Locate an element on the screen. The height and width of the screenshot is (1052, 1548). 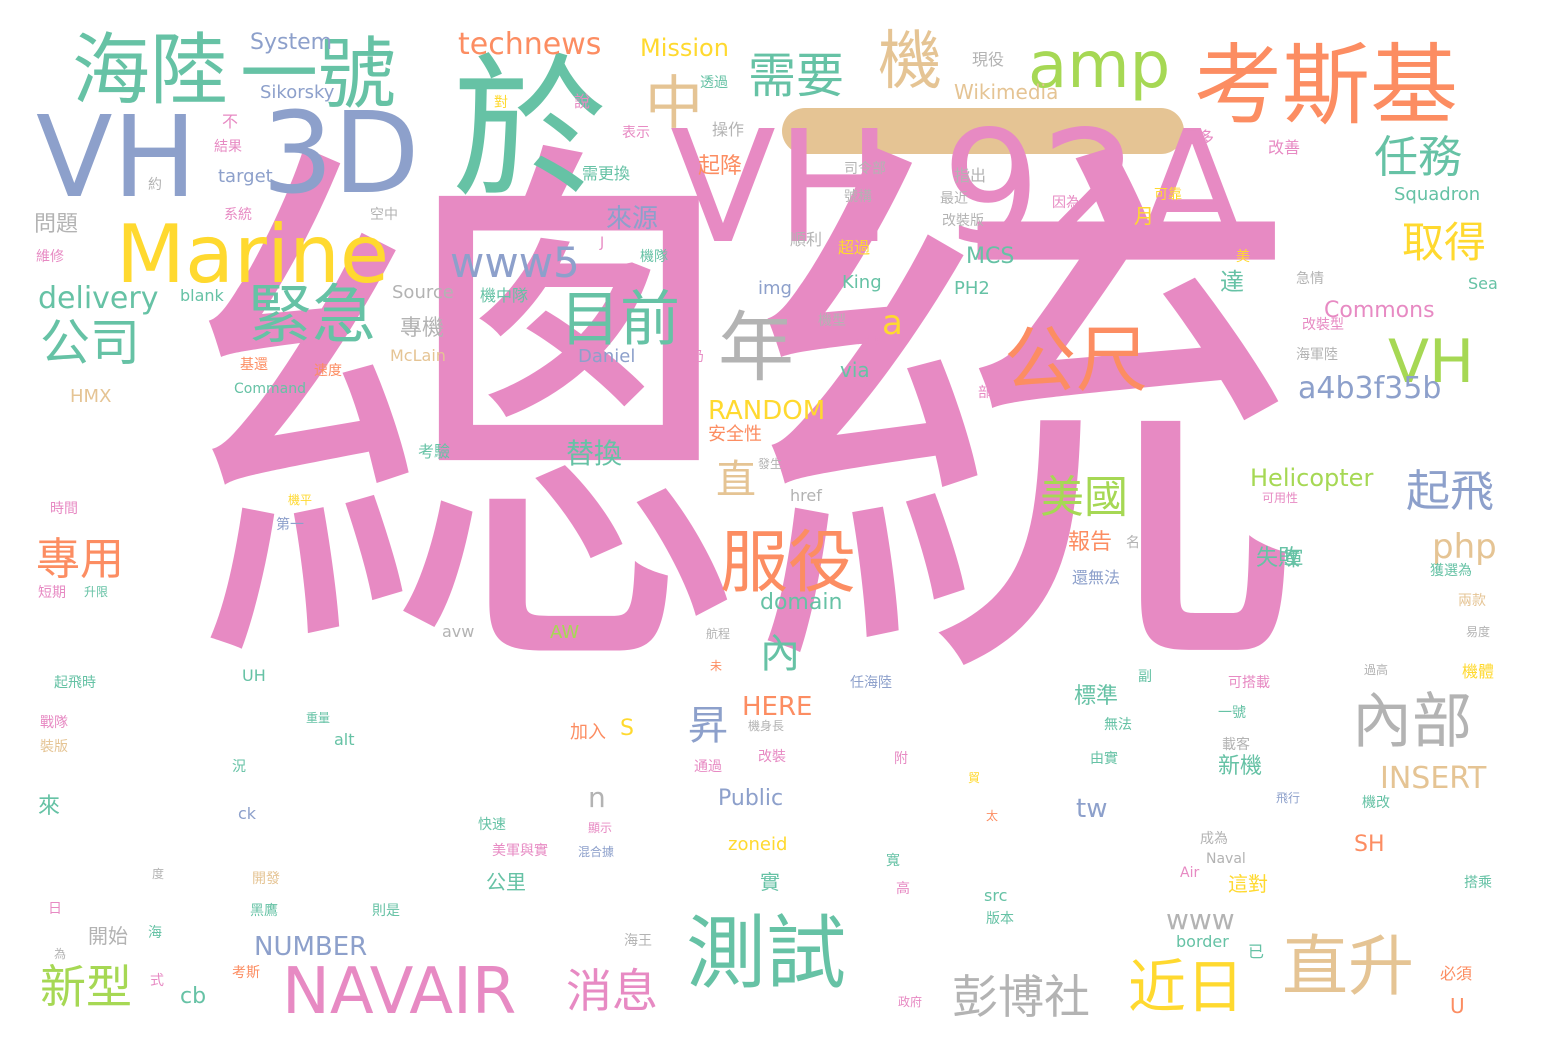
word-da: 達 is located at coordinates (1232, 282).